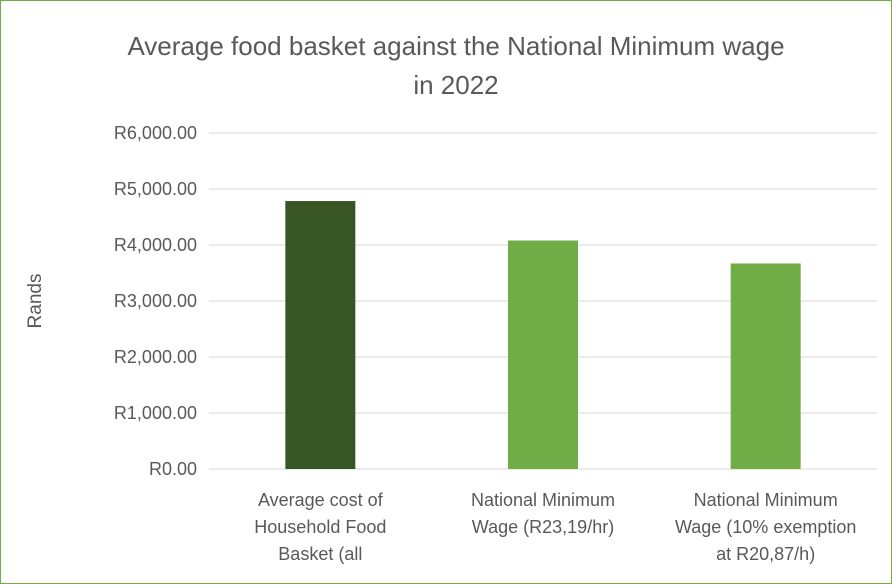 This screenshot has width=892, height=588. What do you see at coordinates (155, 133) in the screenshot?
I see `y-tick-label: R6,000.00` at bounding box center [155, 133].